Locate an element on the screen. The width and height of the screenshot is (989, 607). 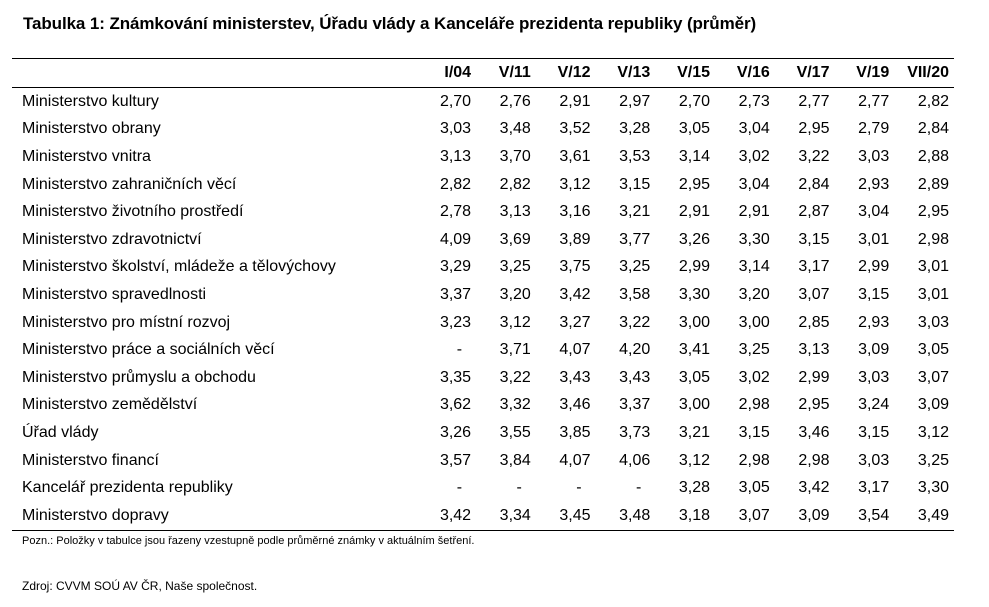
value-cell: 2,89 is located at coordinates (933, 184).